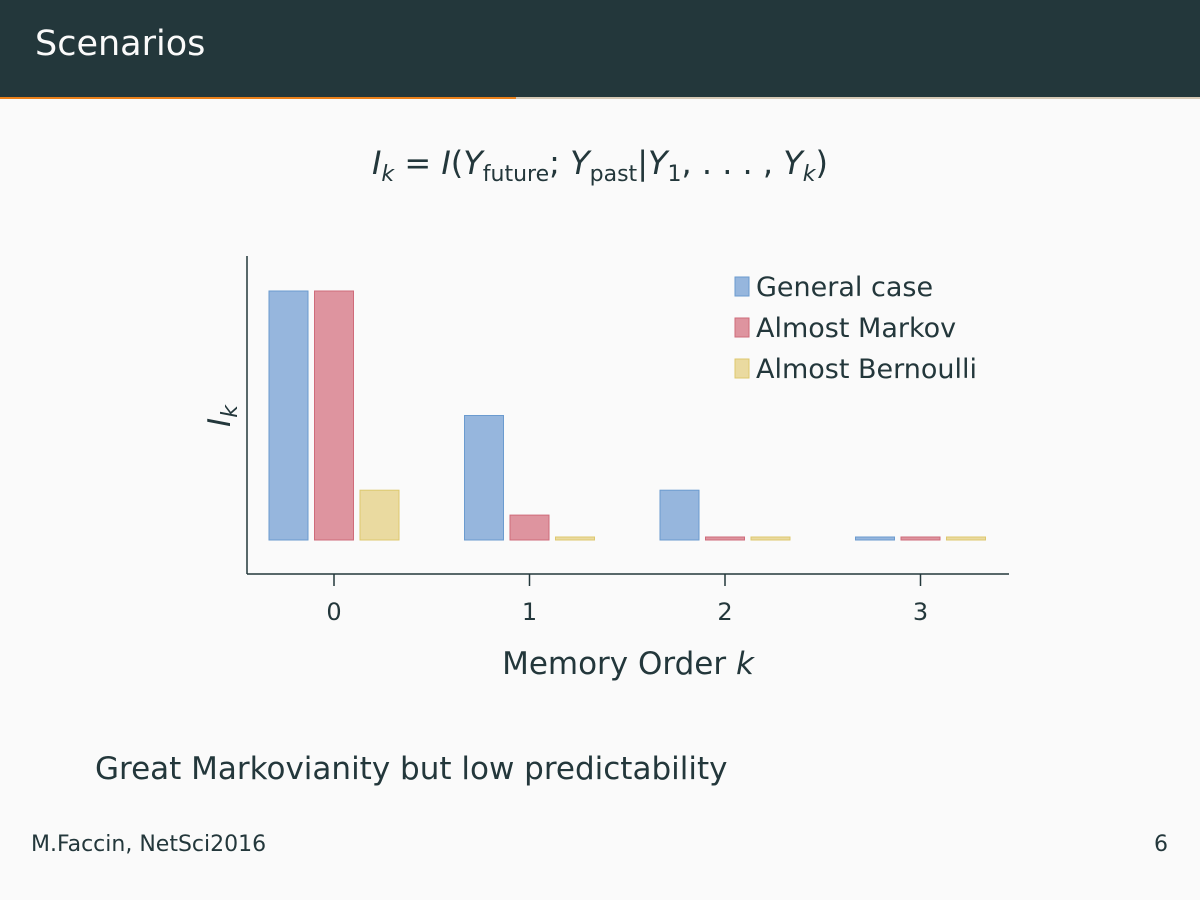  What do you see at coordinates (809, 174) in the screenshot?
I see `formula-y-k-sub: k` at bounding box center [809, 174].